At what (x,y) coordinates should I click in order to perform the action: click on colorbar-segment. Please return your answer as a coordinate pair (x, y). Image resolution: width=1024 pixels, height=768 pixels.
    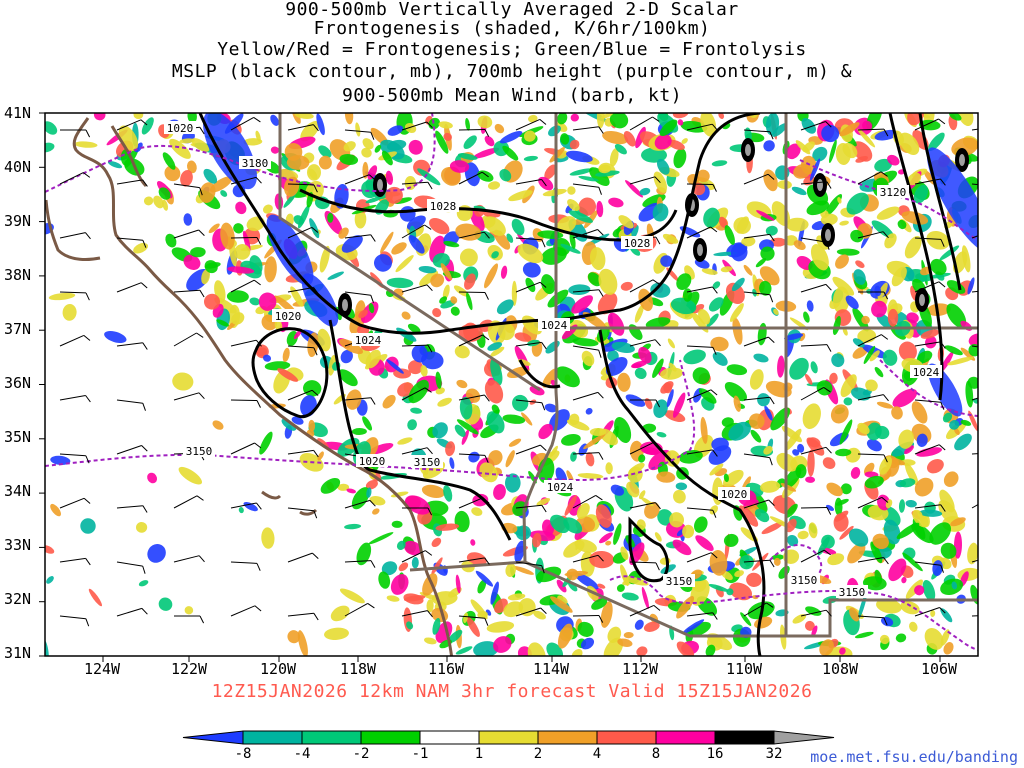
    Looking at the image, I should click on (331, 737).